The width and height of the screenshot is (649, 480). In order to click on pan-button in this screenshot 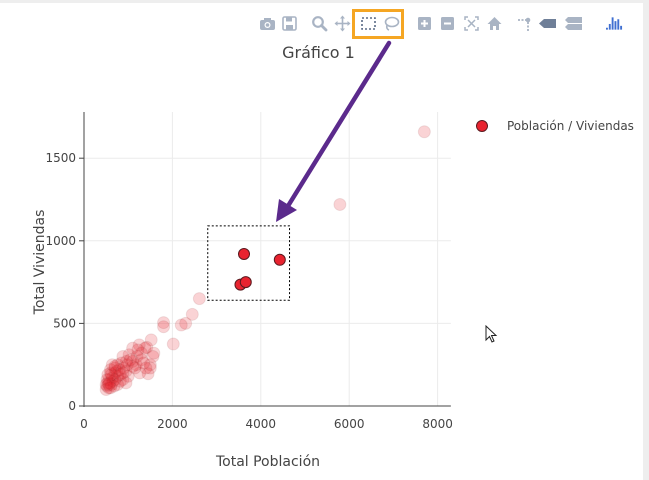, I will do `click(342, 23)`.